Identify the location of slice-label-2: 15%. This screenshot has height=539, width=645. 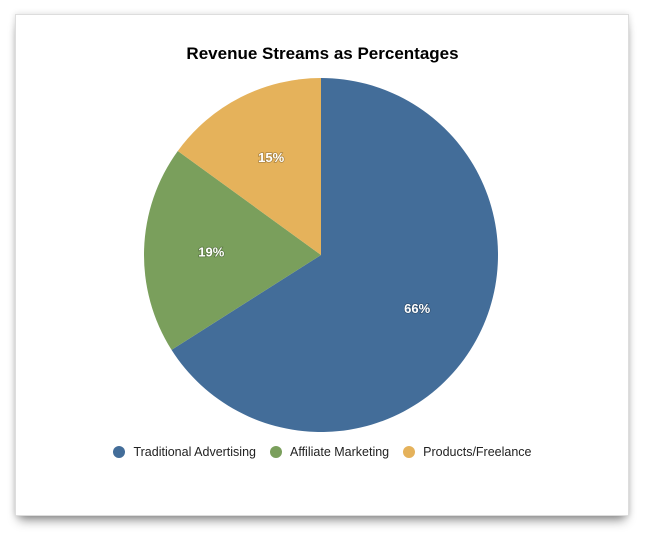
(271, 157).